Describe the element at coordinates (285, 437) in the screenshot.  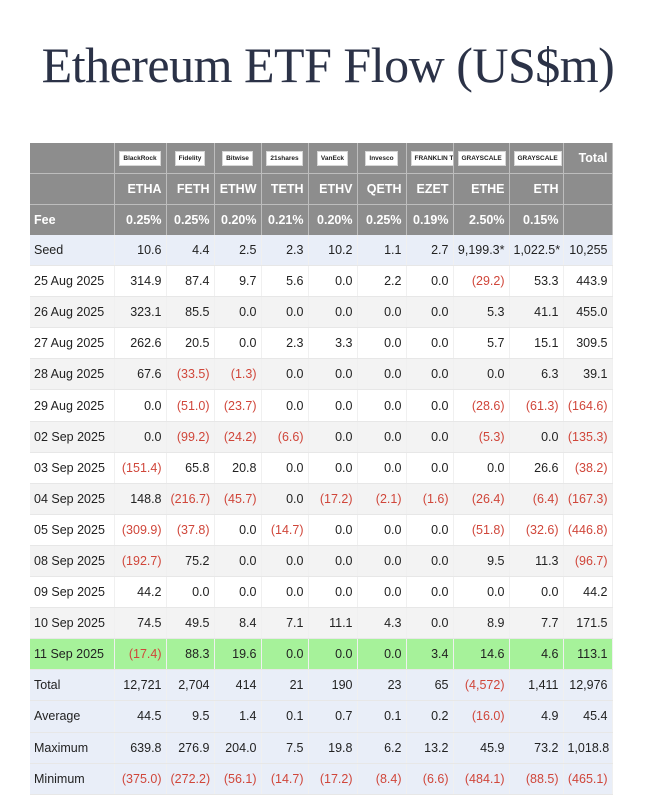
I see `value-cell: (6.6)` at that location.